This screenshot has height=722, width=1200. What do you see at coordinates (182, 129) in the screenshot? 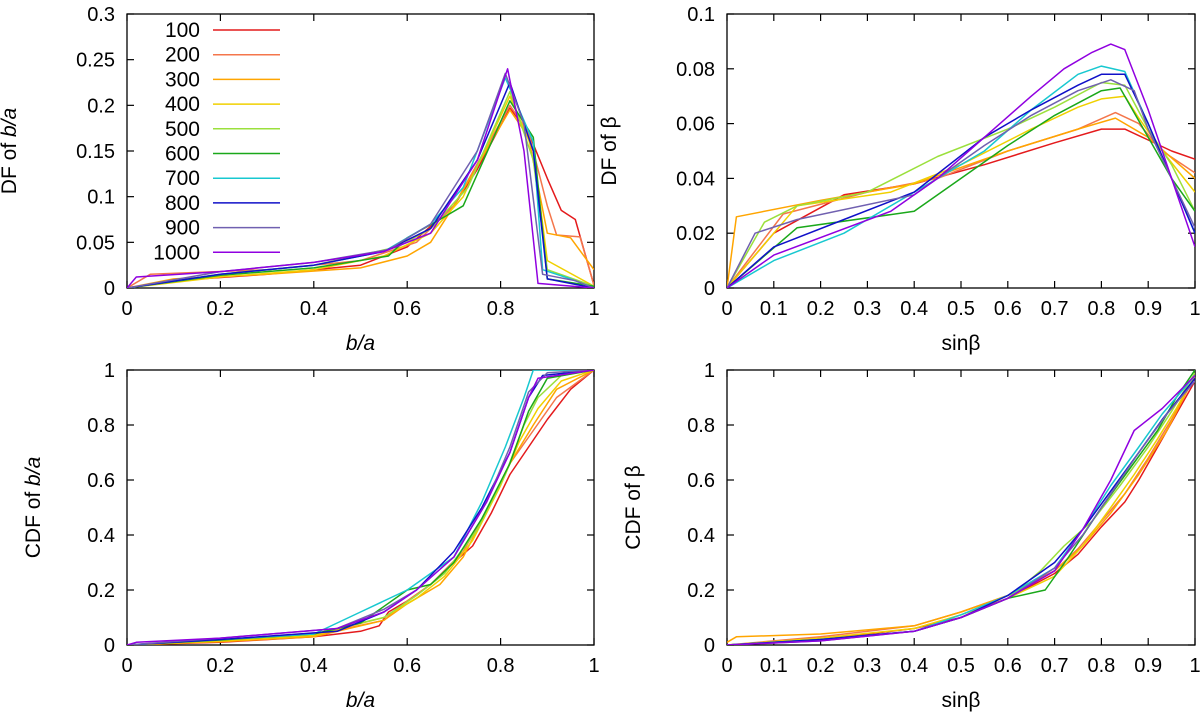
I see `legend-label-500: 500` at bounding box center [182, 129].